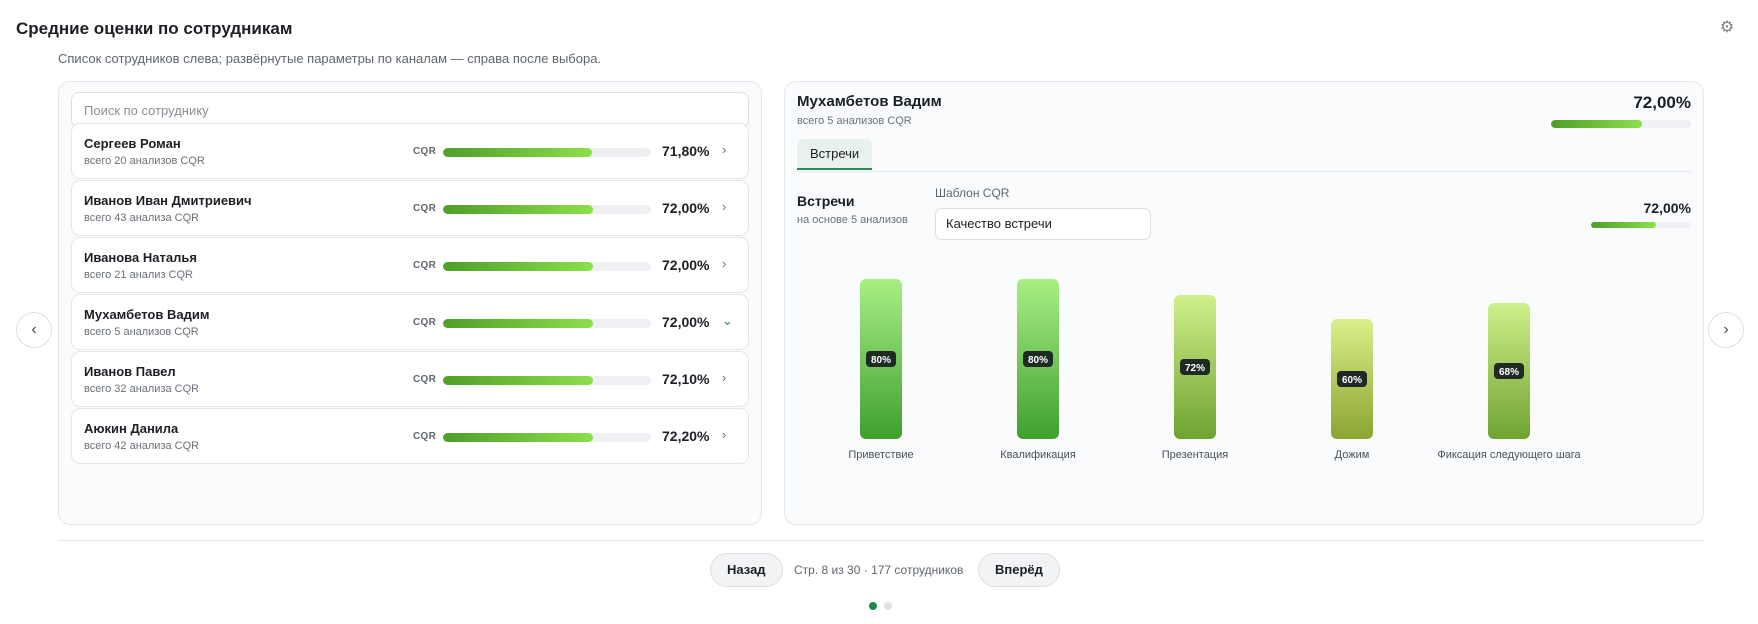 This screenshot has width=1758, height=624. I want to click on employee-analyses-count: всего 20 анализов CQR, so click(144, 161).